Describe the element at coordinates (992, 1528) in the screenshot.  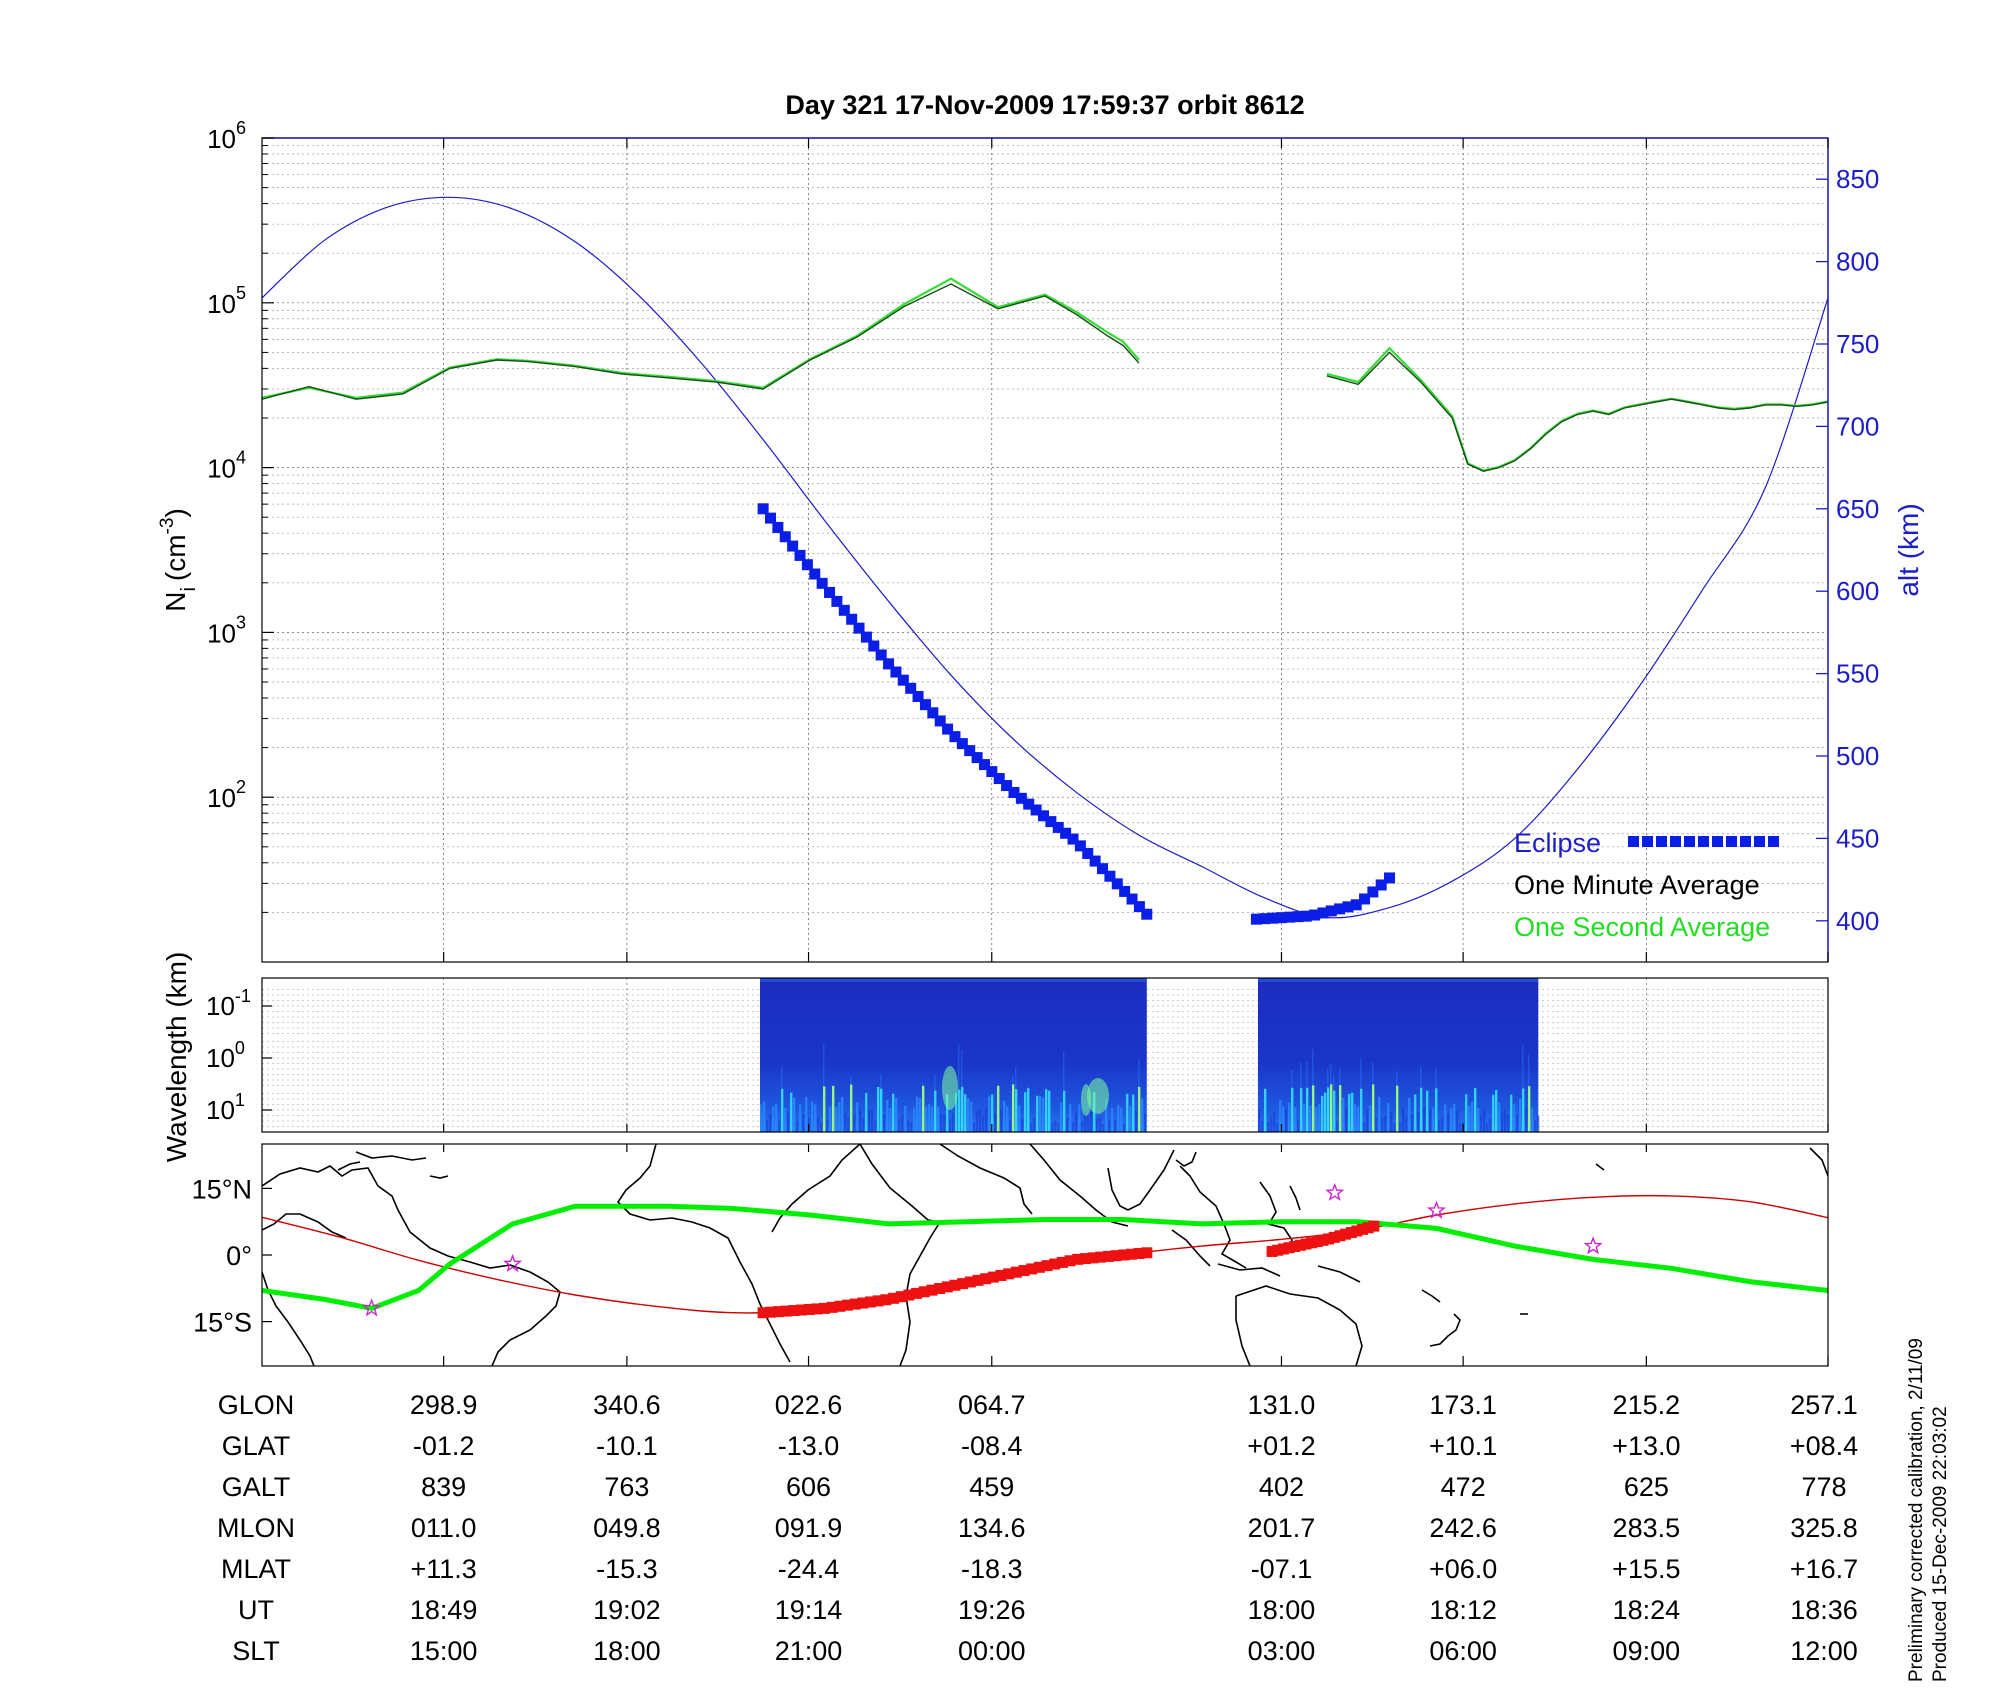
I see `table-cell: 134.6` at that location.